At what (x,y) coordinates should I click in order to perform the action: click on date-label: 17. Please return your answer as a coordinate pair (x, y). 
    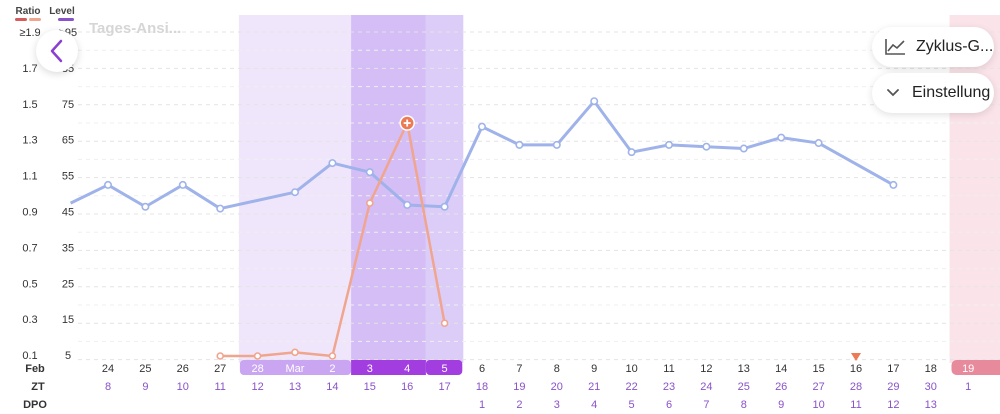
    Looking at the image, I should click on (893, 369).